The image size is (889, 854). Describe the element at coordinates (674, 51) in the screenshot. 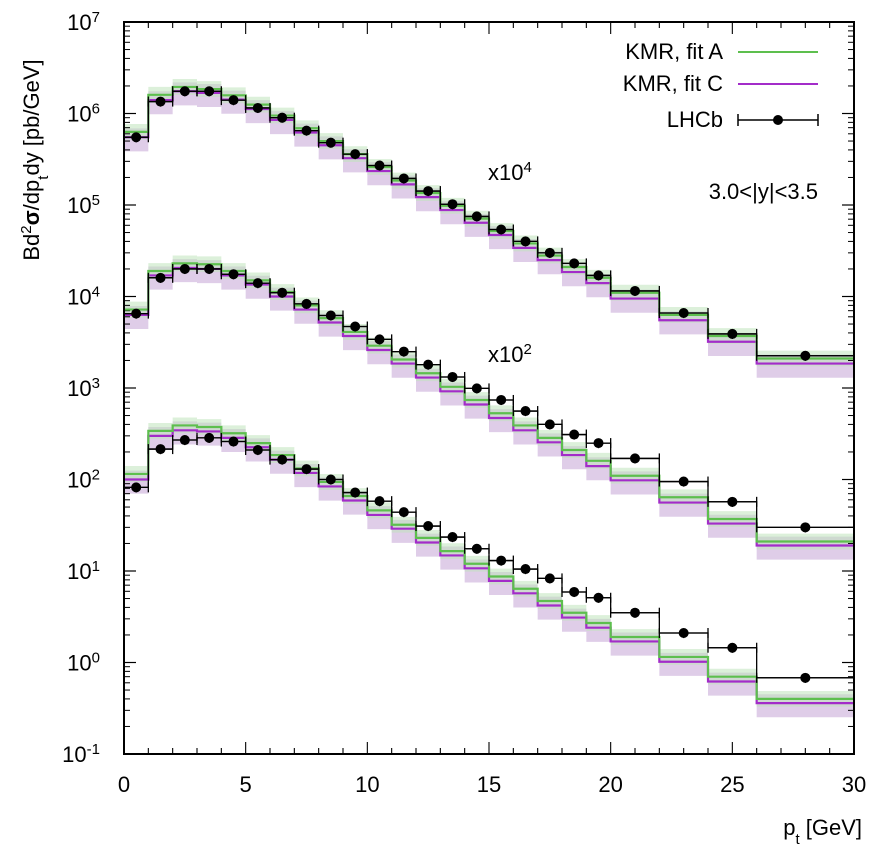

I see `legend-label-fit-a: KMR, fit A` at that location.